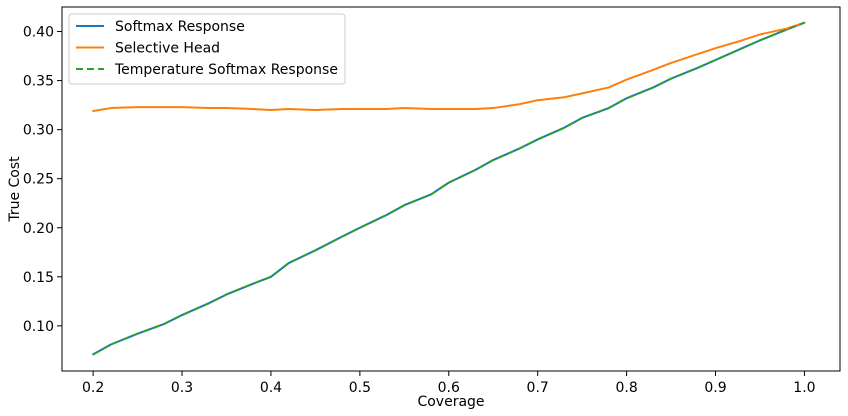 This screenshot has width=848, height=416. I want to click on y-axis-label: True Cost, so click(15, 189).